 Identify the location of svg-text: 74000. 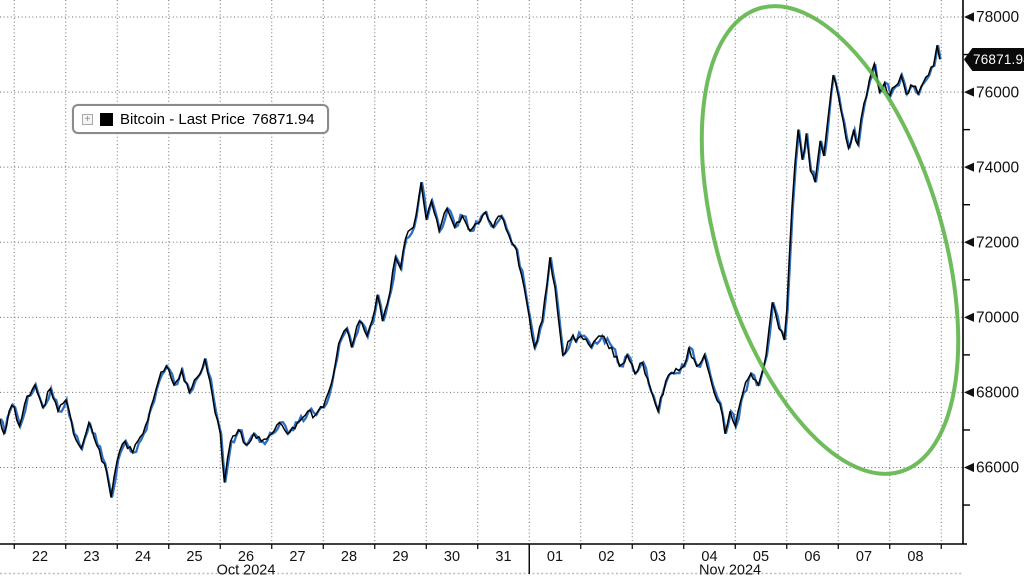
(997, 167).